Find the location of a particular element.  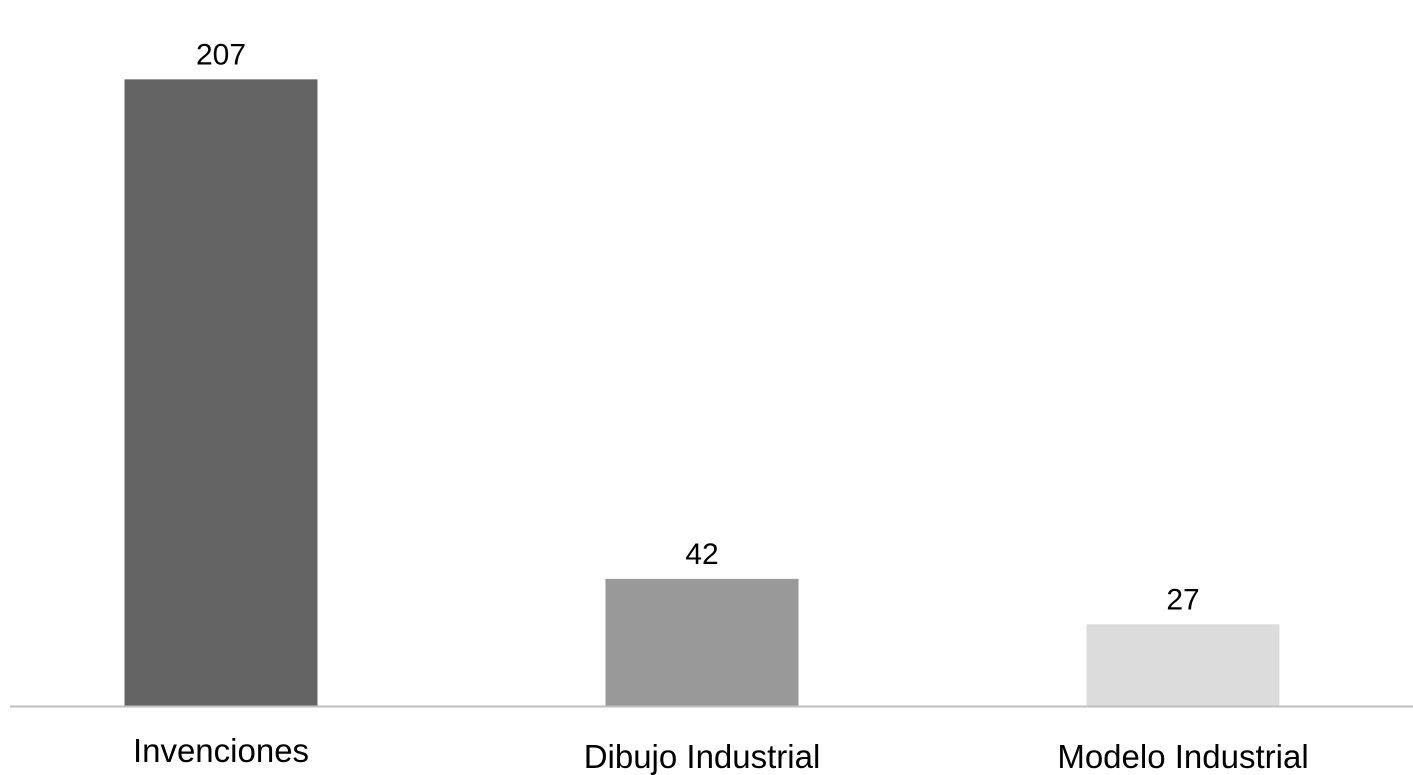

category-label: Modelo Industrial is located at coordinates (1182, 756).